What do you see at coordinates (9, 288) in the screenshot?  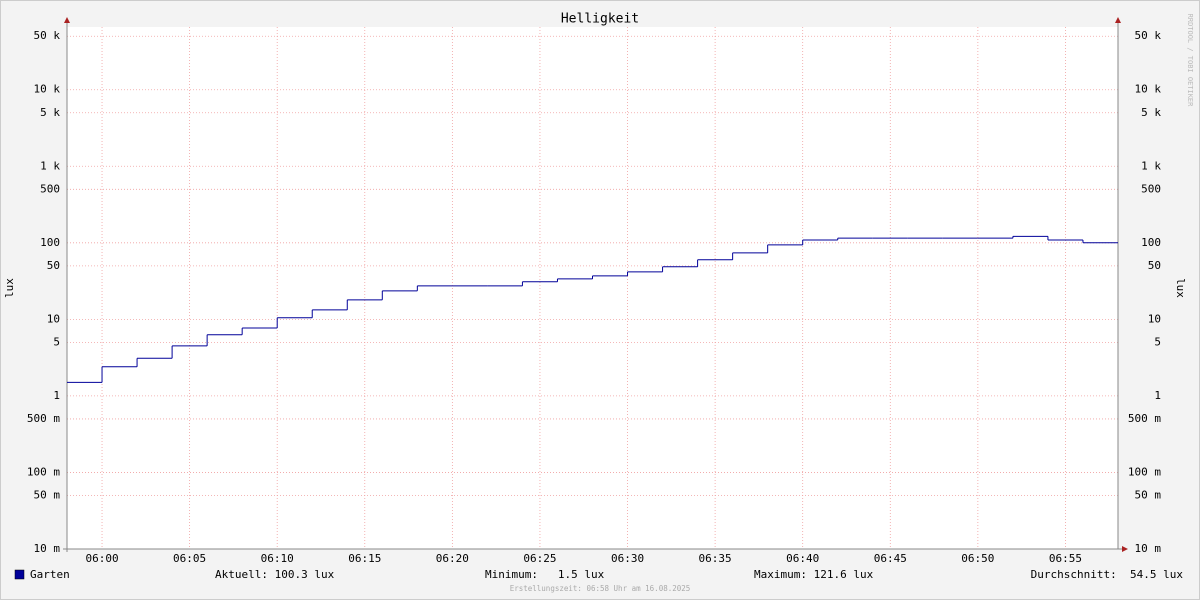 I see `y-axis-label: lux` at bounding box center [9, 288].